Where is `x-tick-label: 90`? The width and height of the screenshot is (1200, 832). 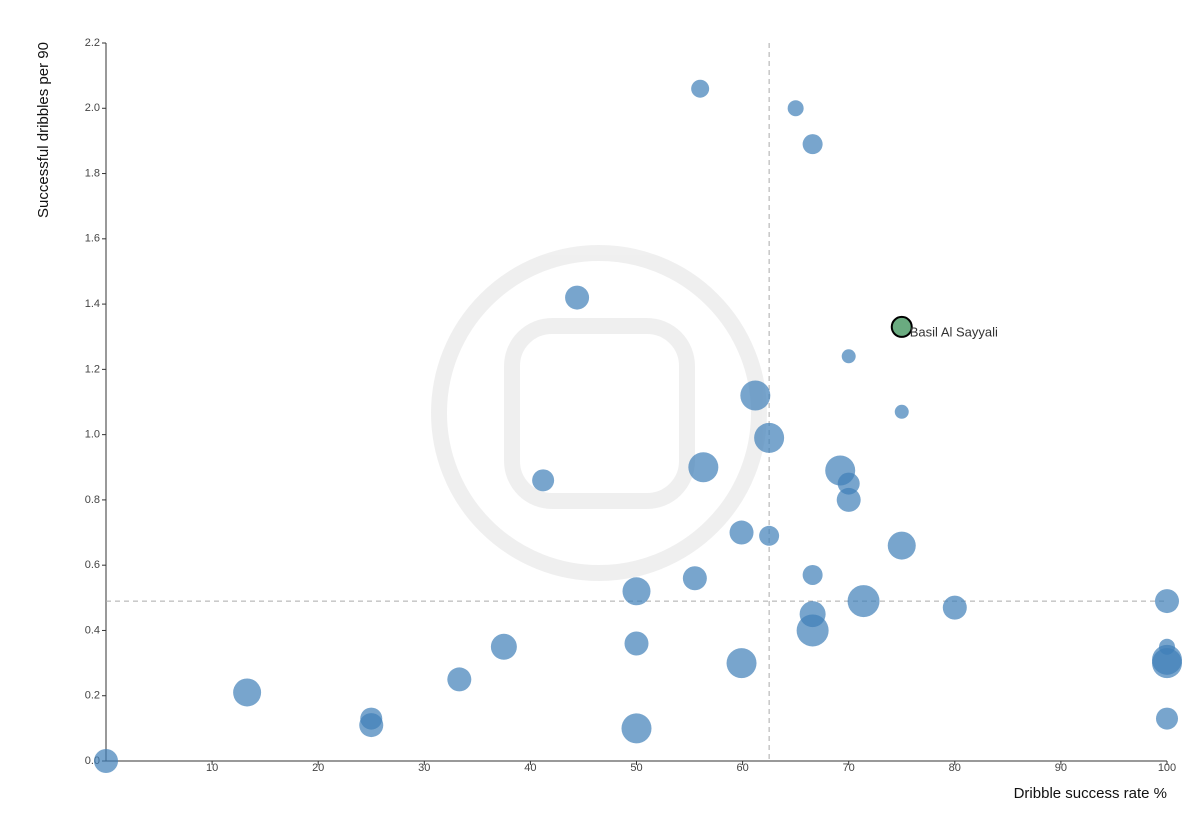 x-tick-label: 90 is located at coordinates (1061, 768).